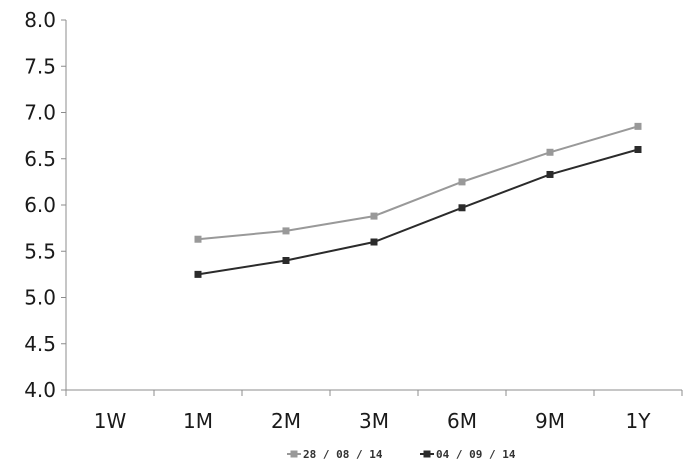  Describe the element at coordinates (40, 20) in the screenshot. I see `y-tick-label: 8.0` at that location.